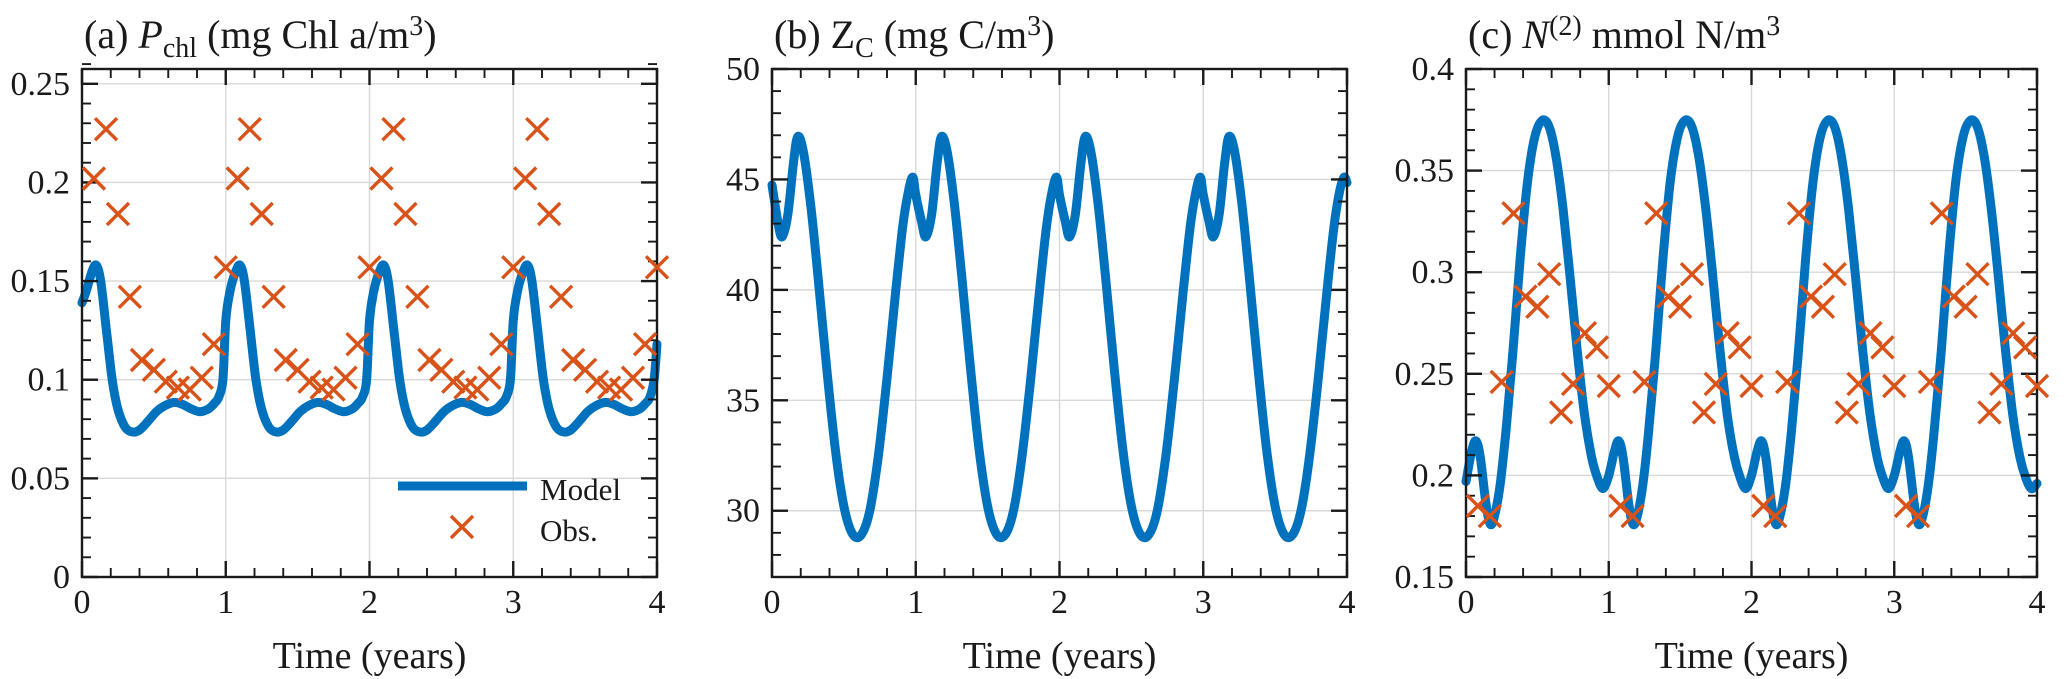 The height and width of the screenshot is (679, 2067). Describe the element at coordinates (743, 69) in the screenshot. I see `y-tick-label: 50` at that location.